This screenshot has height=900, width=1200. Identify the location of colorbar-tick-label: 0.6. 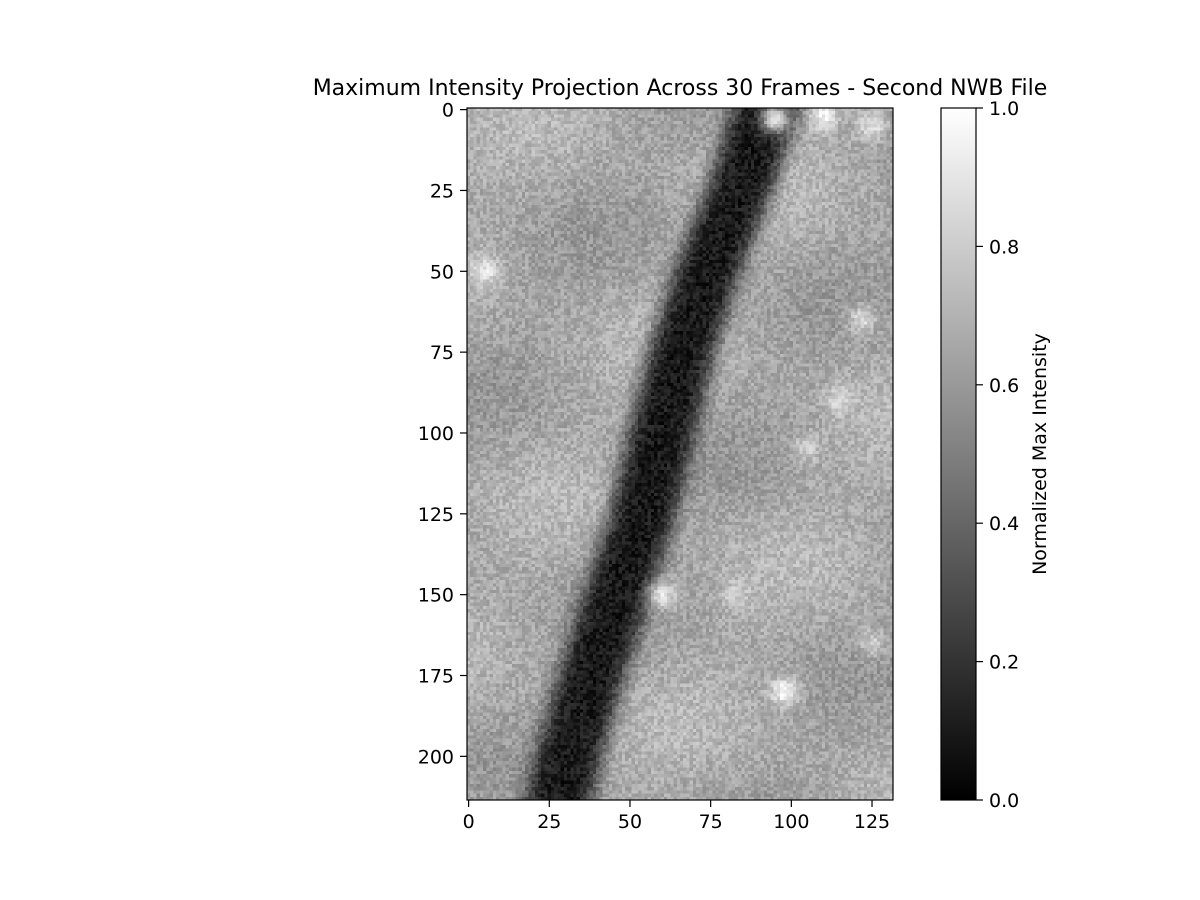
(1004, 386).